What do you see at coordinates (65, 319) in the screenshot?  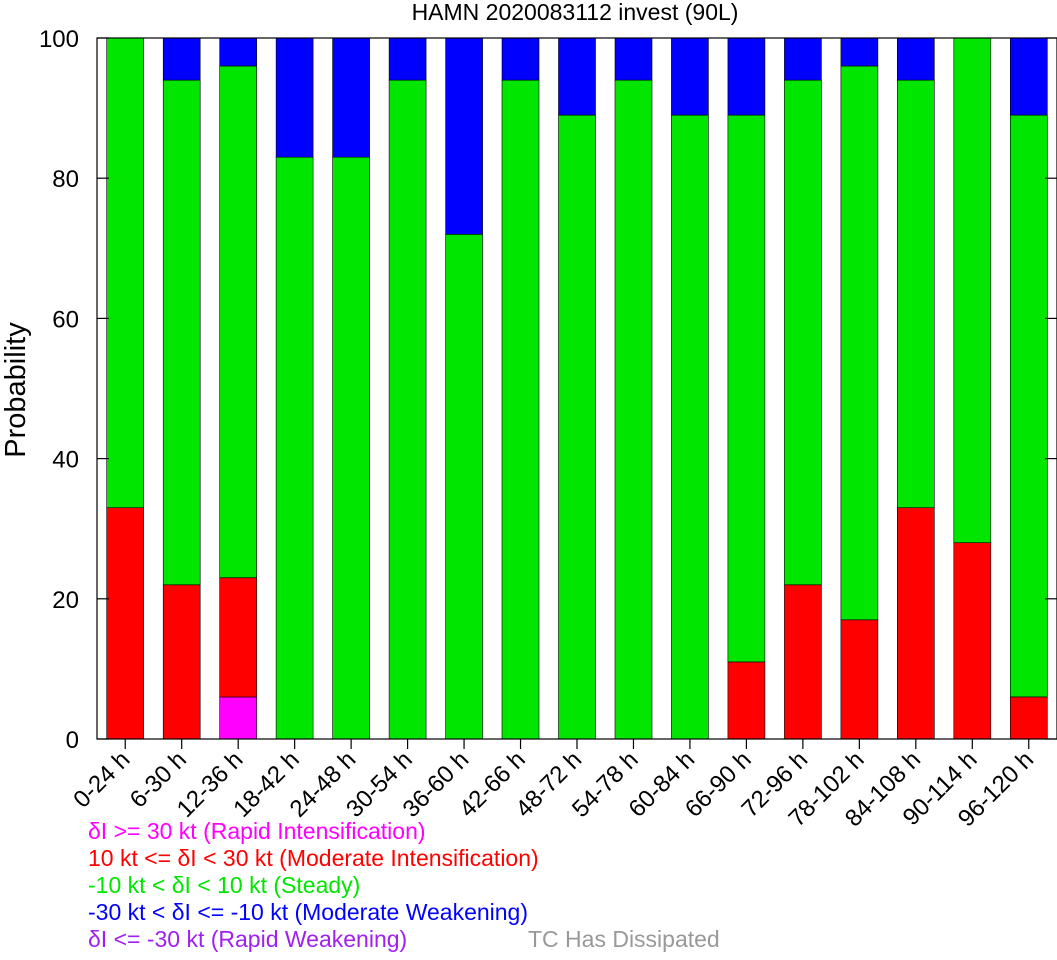 I see `y-tick-label: 60` at bounding box center [65, 319].